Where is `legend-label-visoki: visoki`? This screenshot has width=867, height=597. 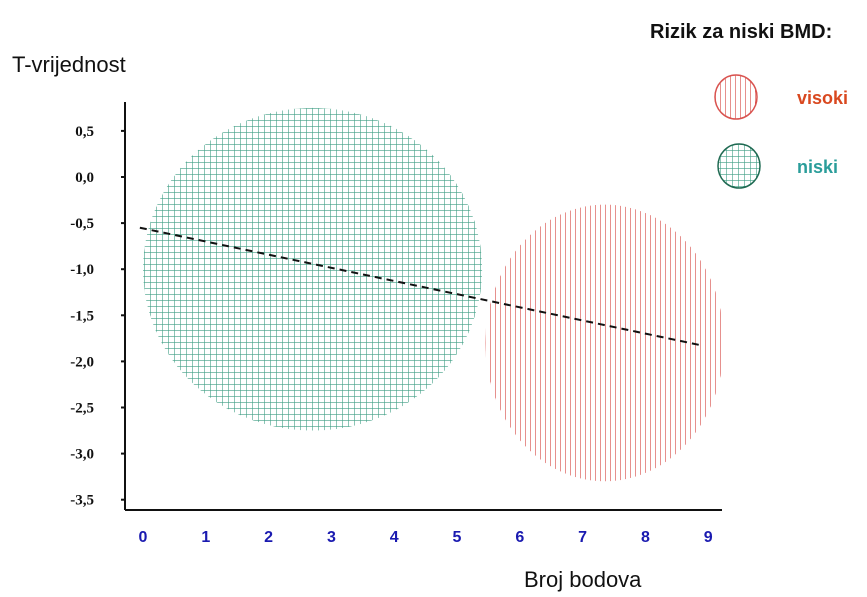 legend-label-visoki: visoki is located at coordinates (822, 98).